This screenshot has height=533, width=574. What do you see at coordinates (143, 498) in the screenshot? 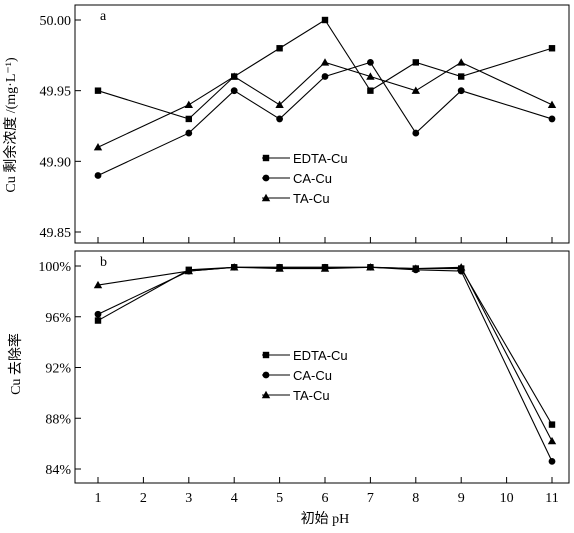
I see `x-tick-label: 2` at bounding box center [143, 498].